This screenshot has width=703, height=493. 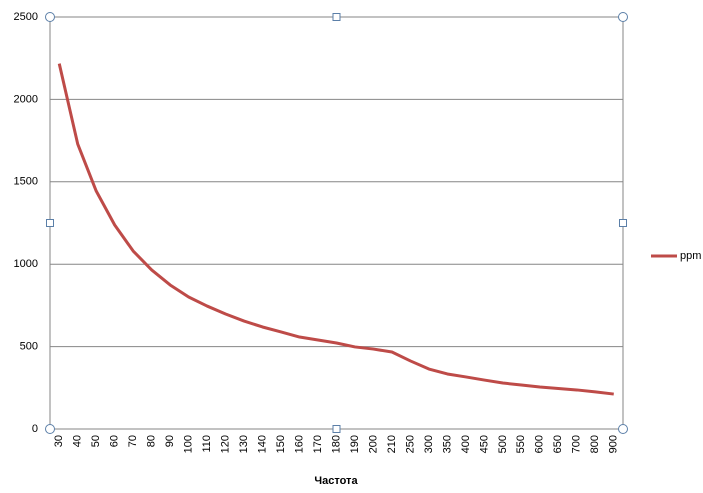 What do you see at coordinates (244, 444) in the screenshot?
I see `x-tick-label: 130` at bounding box center [244, 444].